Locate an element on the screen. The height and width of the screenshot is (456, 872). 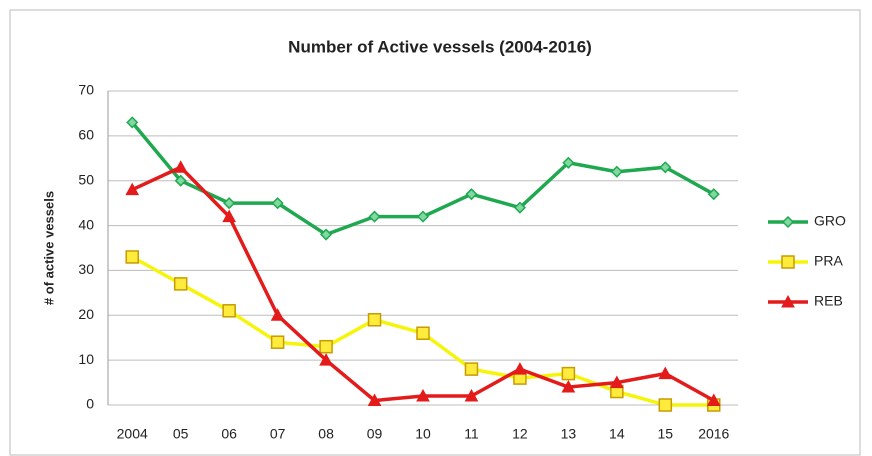
y-tick-label: 50 is located at coordinates (86, 179).